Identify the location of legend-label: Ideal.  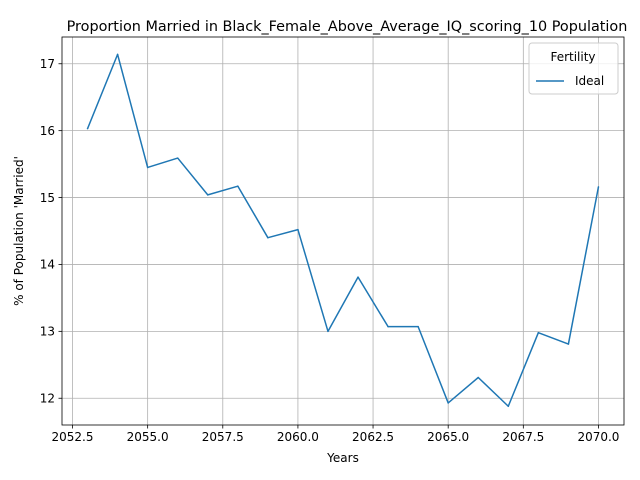
(589, 81).